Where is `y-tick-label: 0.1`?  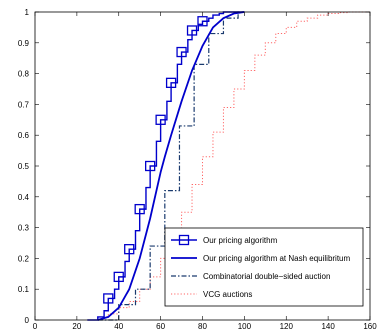 y-tick-label: 0.1 is located at coordinates (24, 289).